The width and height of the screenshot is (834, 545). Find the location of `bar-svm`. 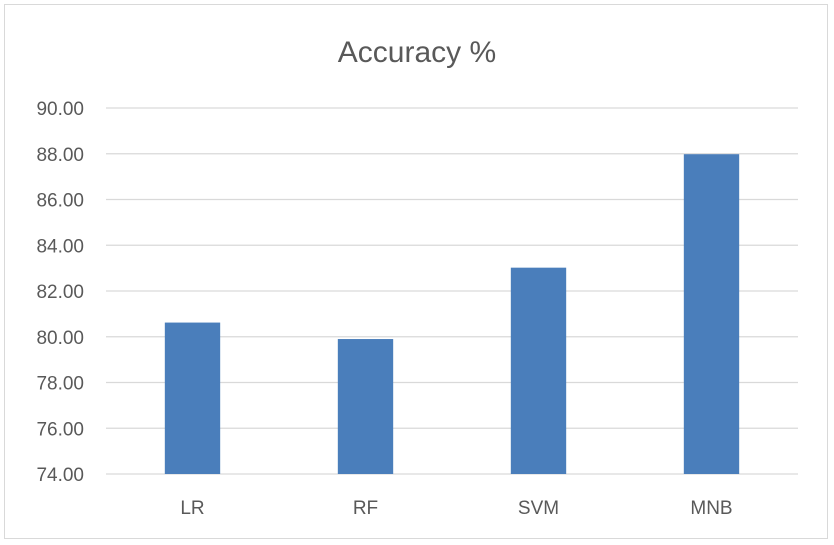

bar-svm is located at coordinates (538, 370).